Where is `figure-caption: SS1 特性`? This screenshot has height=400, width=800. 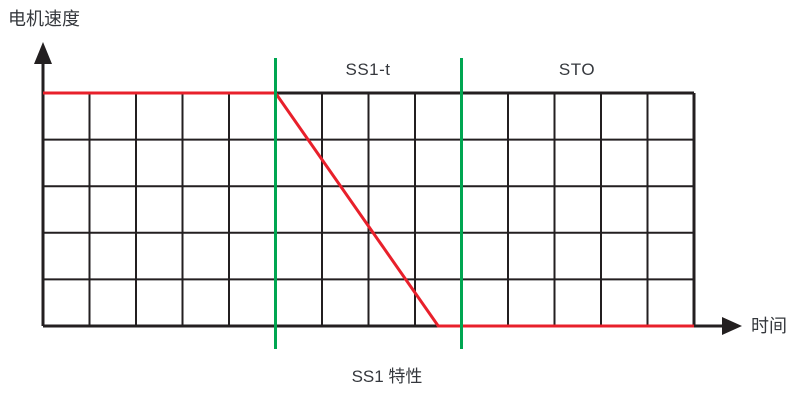
figure-caption: SS1 特性 is located at coordinates (387, 376).